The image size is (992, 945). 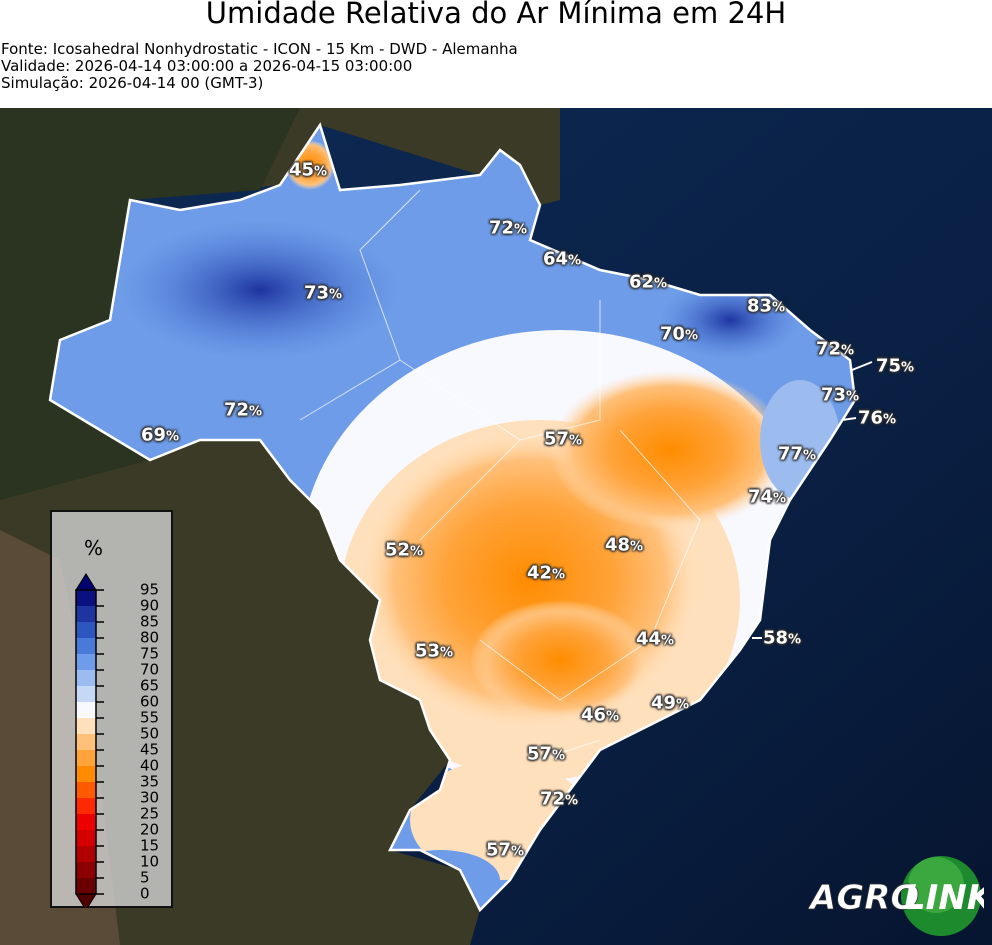 What do you see at coordinates (150, 829) in the screenshot?
I see `colorbar-tick-label: 20` at bounding box center [150, 829].